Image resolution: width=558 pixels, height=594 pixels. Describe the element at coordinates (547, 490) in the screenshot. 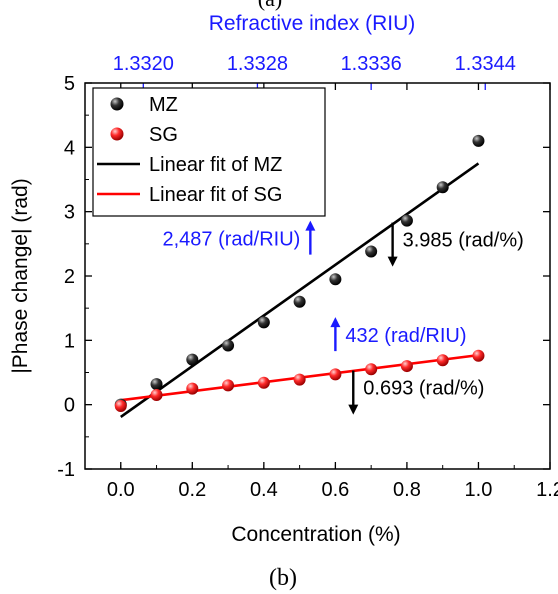

I see `x-tick-label: 1.2` at that location.